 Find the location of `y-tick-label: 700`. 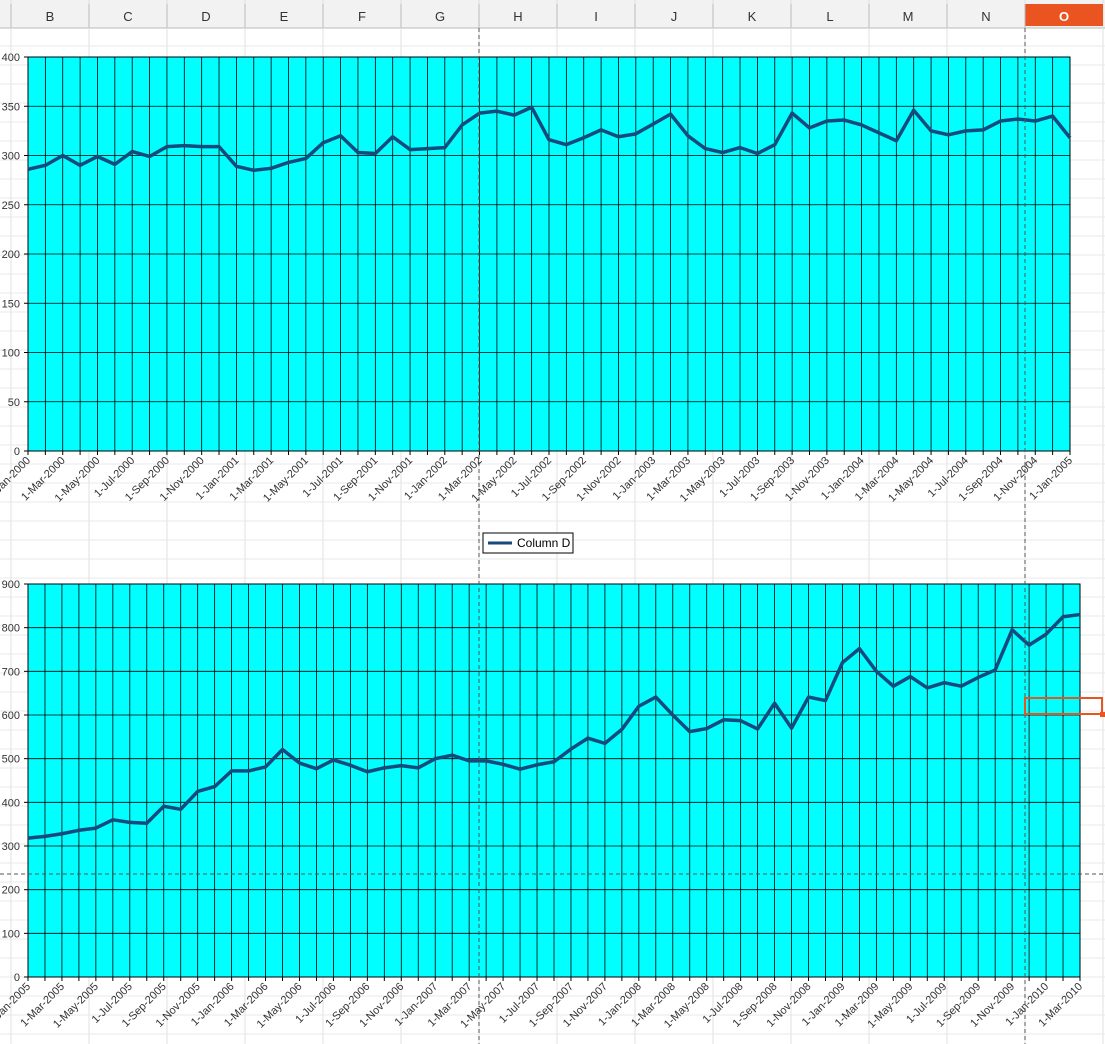

y-tick-label: 700 is located at coordinates (11, 672).